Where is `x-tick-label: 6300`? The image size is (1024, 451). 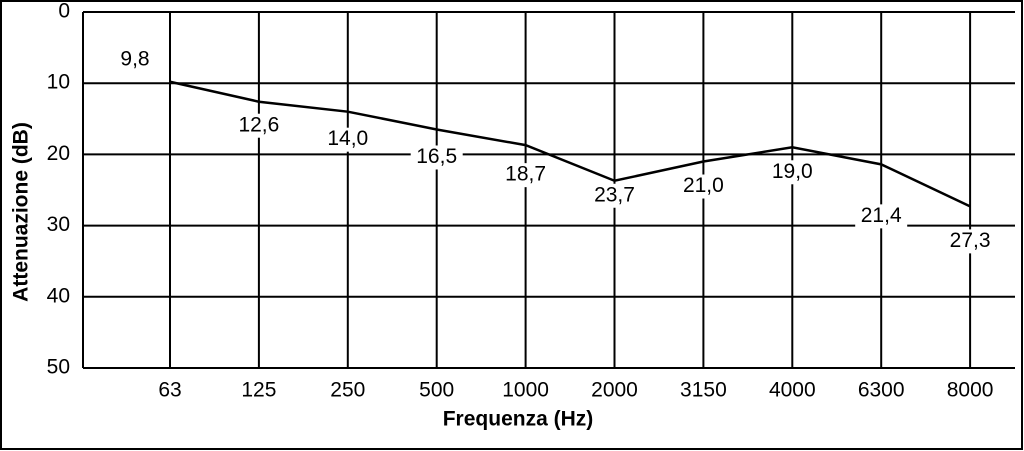
x-tick-label: 6300 is located at coordinates (881, 390).